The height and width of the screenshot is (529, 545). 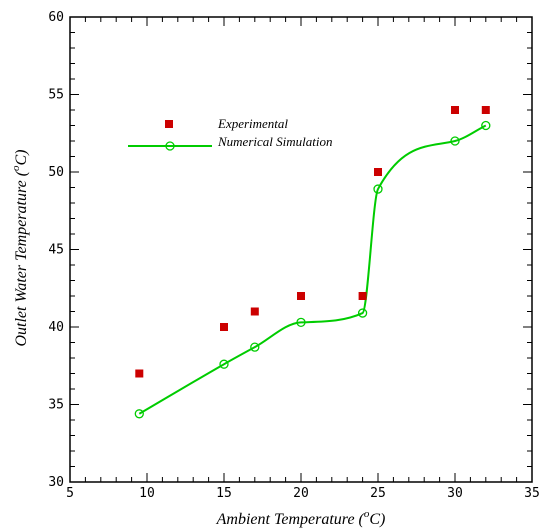 What do you see at coordinates (169, 124) in the screenshot?
I see `legend-marker-experimental` at bounding box center [169, 124].